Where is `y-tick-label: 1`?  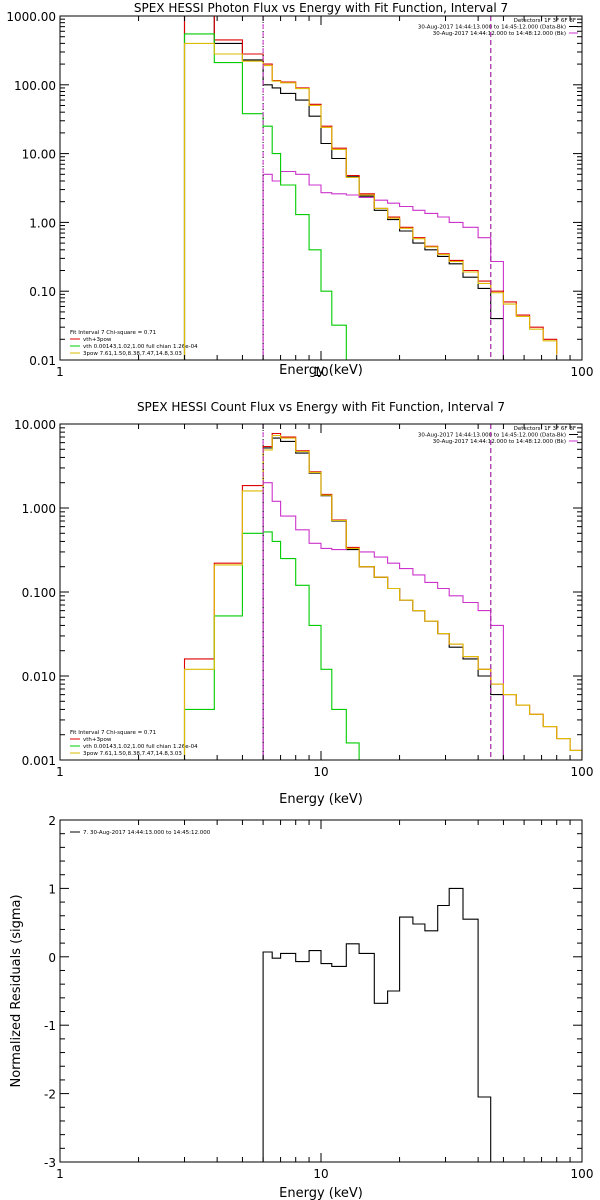
y-tick-label: 1 is located at coordinates (52, 889).